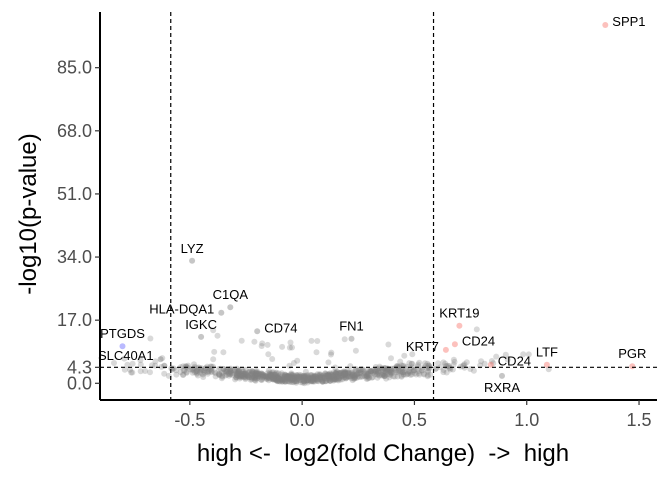 This screenshot has height=480, width=672. What do you see at coordinates (351, 326) in the screenshot?
I see `gene-label-fn1: FN1` at bounding box center [351, 326].